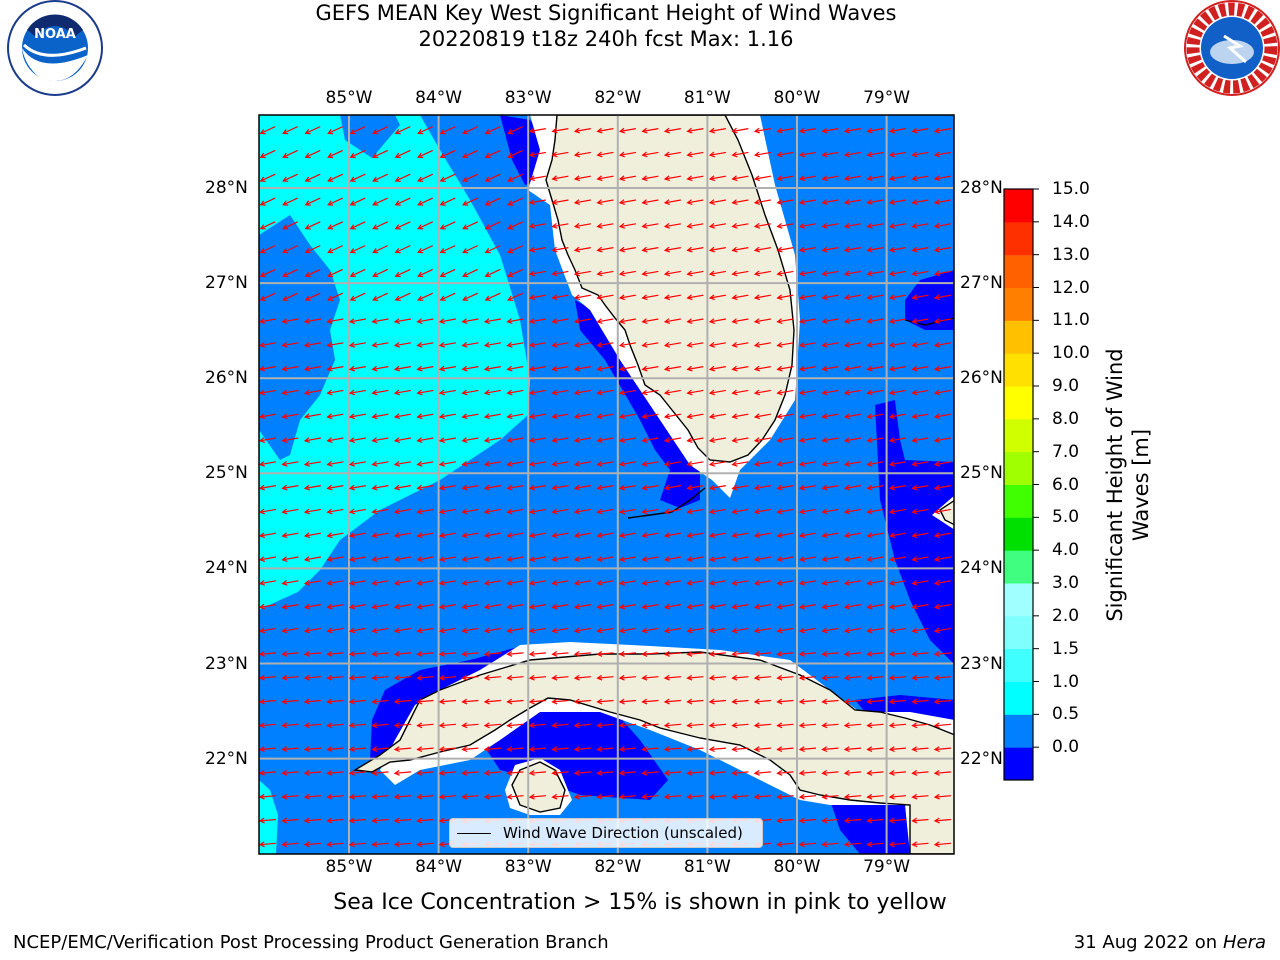  What do you see at coordinates (1145, 942) in the screenshot?
I see `footer-date-text: 31 Aug 2022 on` at bounding box center [1145, 942].